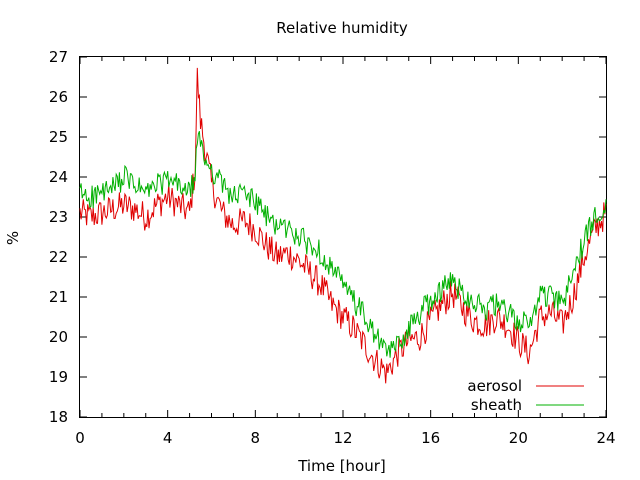  I want to click on chart-title: Relative humidity, so click(342, 28).